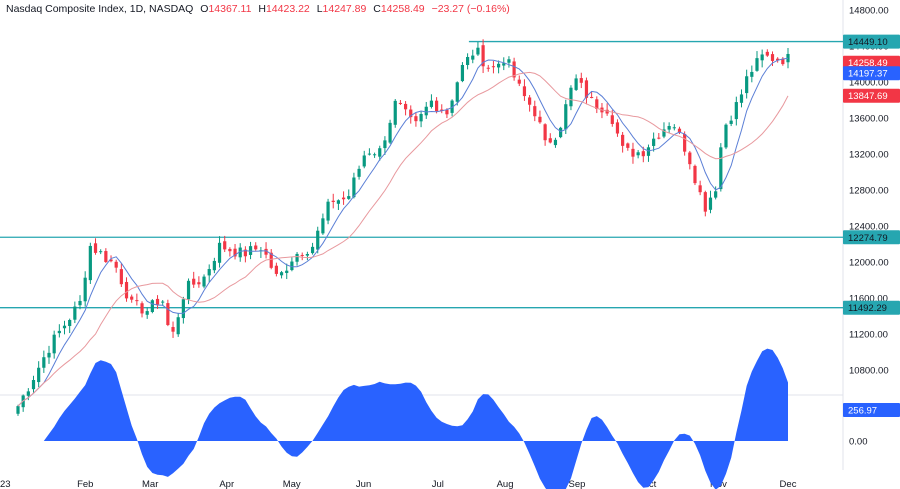  I want to click on y-tick-label: 12800.00, so click(869, 191).